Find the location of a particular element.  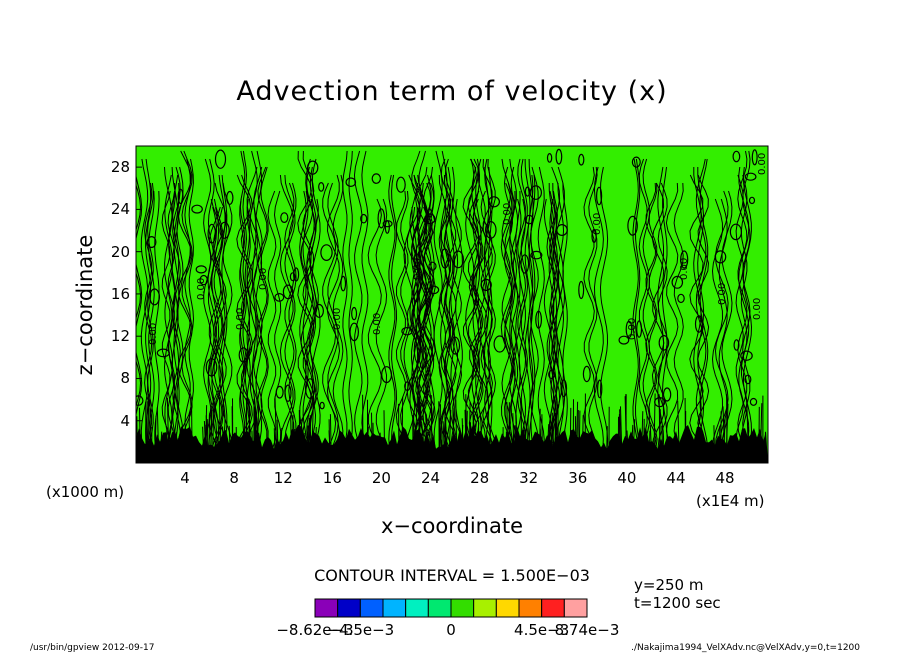

x-tick-label: 40 is located at coordinates (627, 478).